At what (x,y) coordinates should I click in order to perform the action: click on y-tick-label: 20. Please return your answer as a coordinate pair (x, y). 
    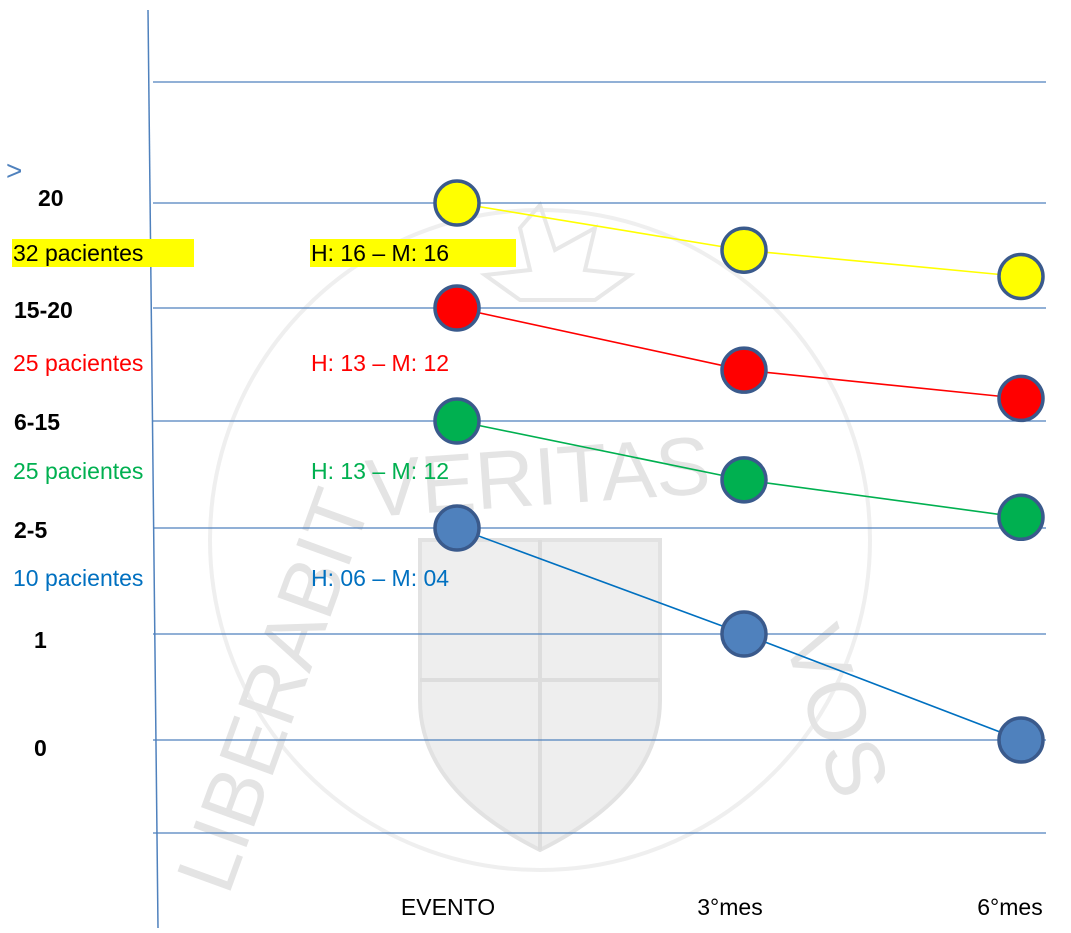
    Looking at the image, I should click on (51, 198).